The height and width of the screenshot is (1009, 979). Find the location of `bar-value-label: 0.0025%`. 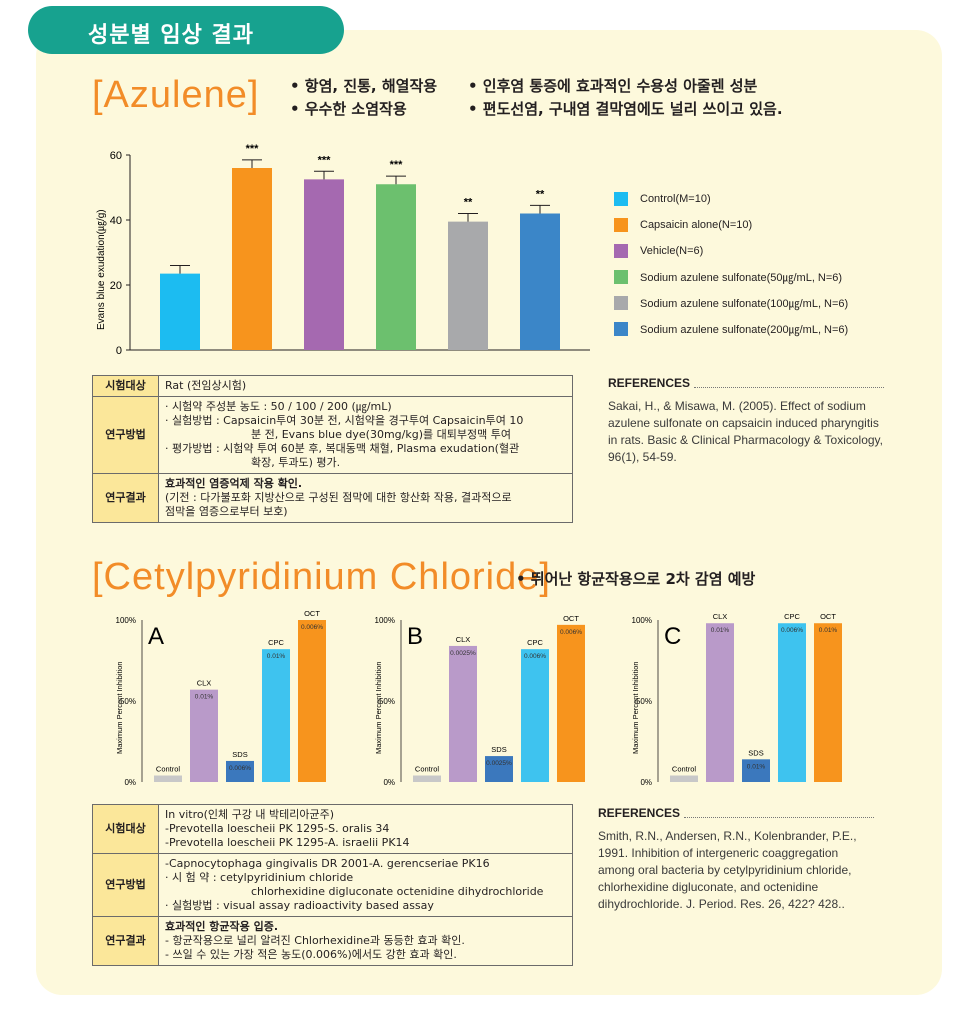

bar-value-label: 0.0025% is located at coordinates (463, 653).